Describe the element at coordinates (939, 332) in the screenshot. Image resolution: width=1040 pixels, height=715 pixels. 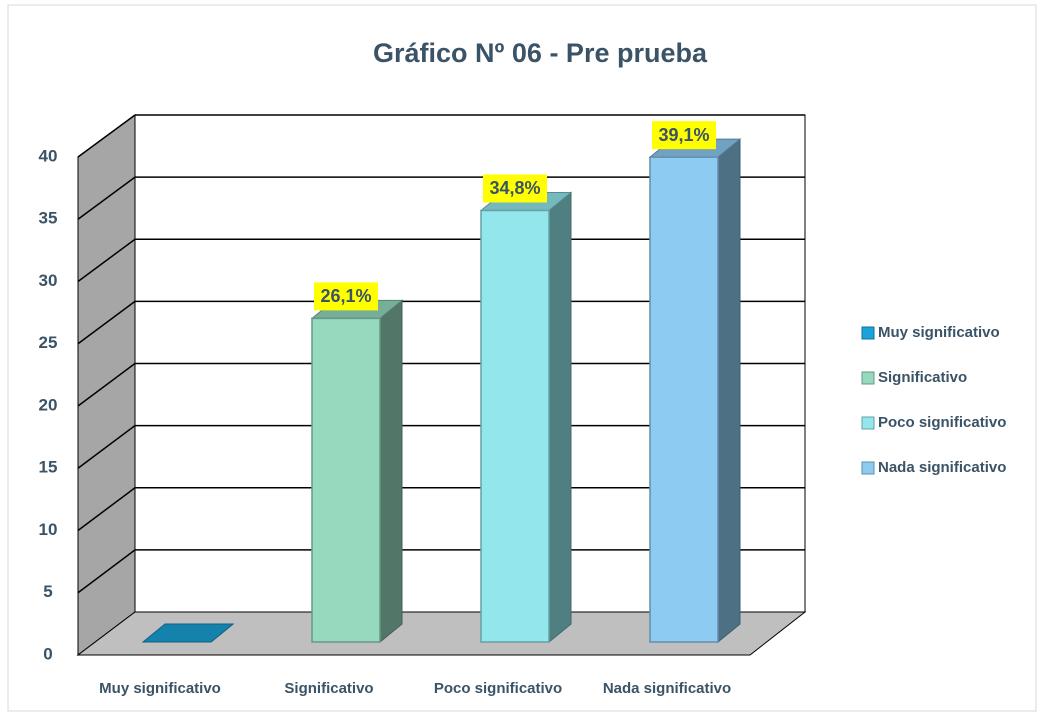
I see `legend-label: Muy significativo` at that location.